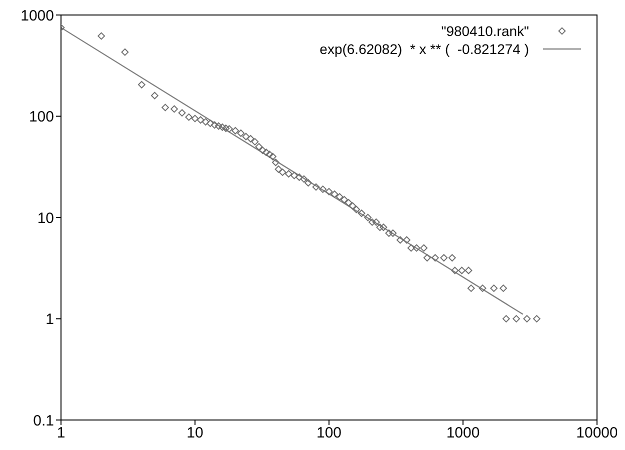  What do you see at coordinates (41, 117) in the screenshot?
I see `y-tick-label: 100` at bounding box center [41, 117].